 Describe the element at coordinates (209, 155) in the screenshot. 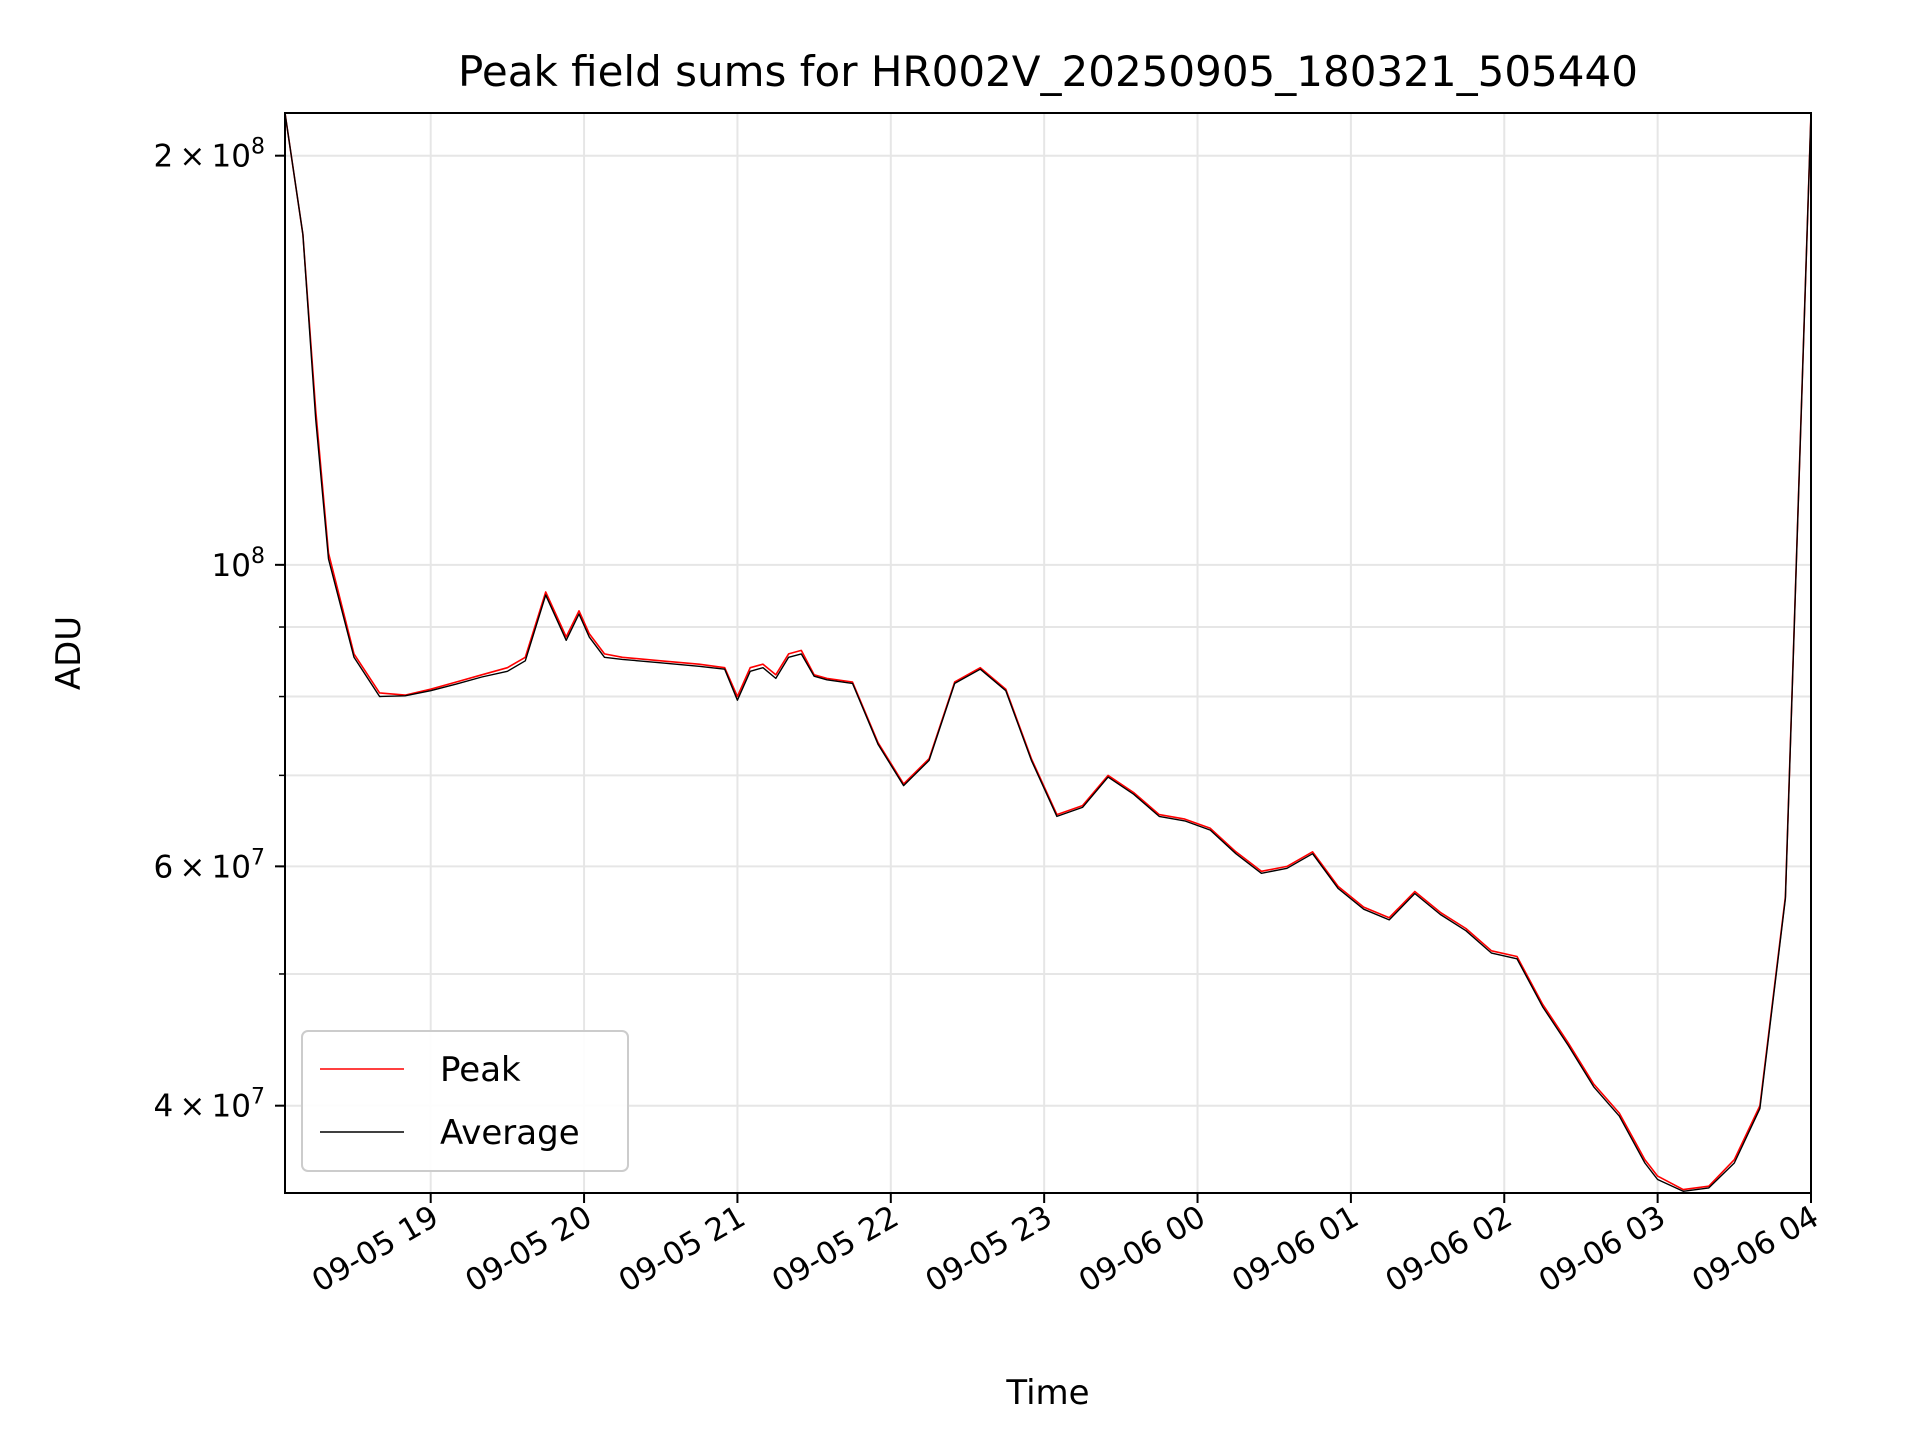

I see `y-tick-label: 2 × 108` at that location.